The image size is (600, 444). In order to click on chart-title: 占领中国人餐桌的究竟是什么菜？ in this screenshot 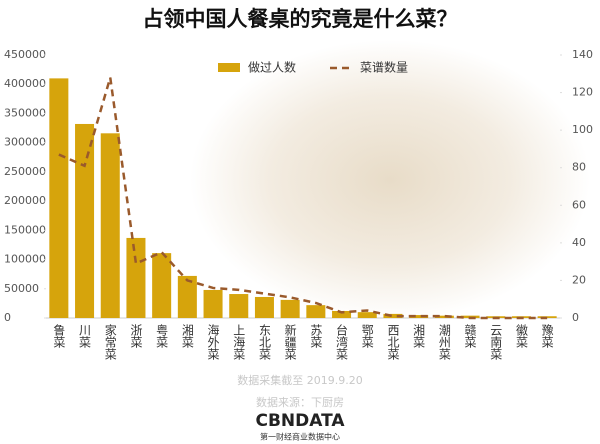, I will do `click(300, 19)`.